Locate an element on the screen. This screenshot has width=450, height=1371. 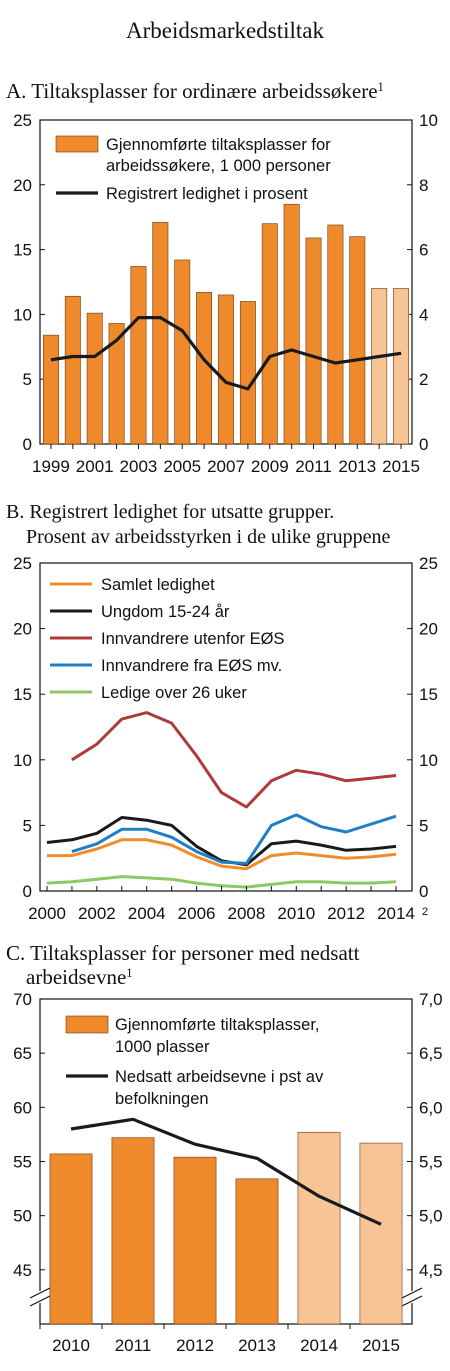
y-right-tick-label: 6 is located at coordinates (423, 250).